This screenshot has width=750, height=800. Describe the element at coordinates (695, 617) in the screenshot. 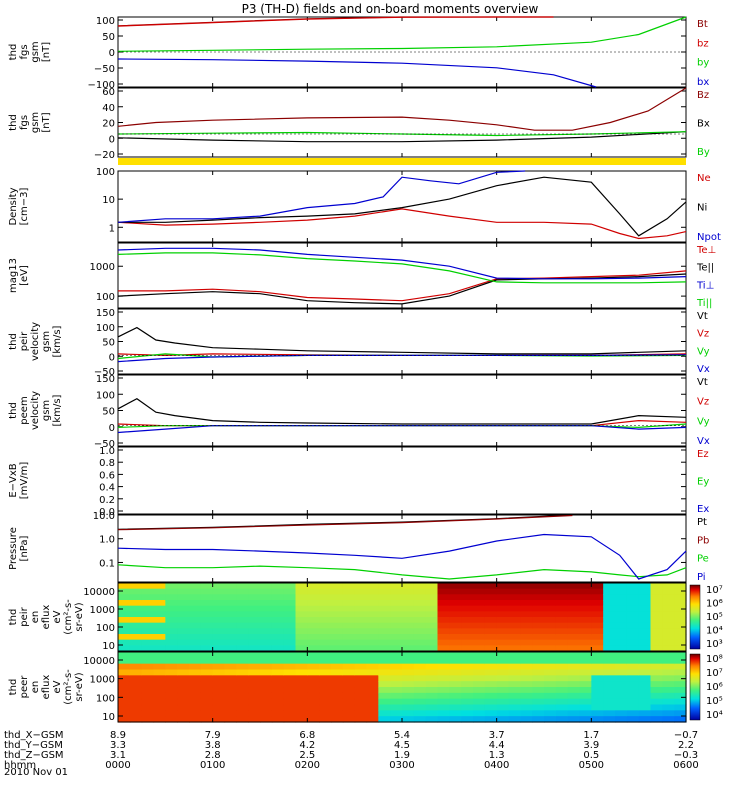

I see `colorbar` at that location.